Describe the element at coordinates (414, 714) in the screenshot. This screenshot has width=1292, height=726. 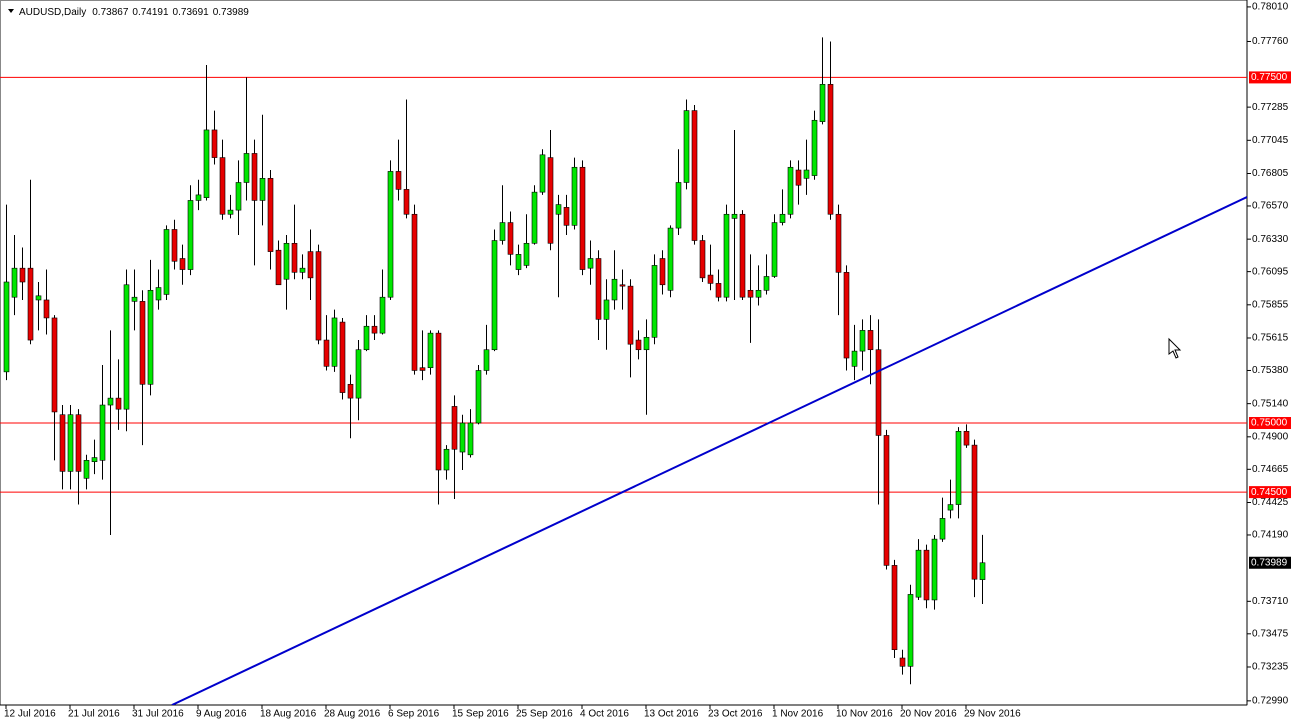
I see `x-tick-label: 6 Sep 2016` at that location.